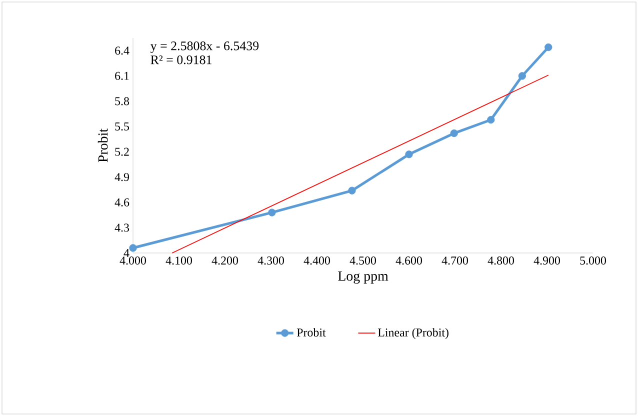 This screenshot has height=416, width=638. Describe the element at coordinates (547, 260) in the screenshot. I see `x-tick-label: 4.900` at that location.